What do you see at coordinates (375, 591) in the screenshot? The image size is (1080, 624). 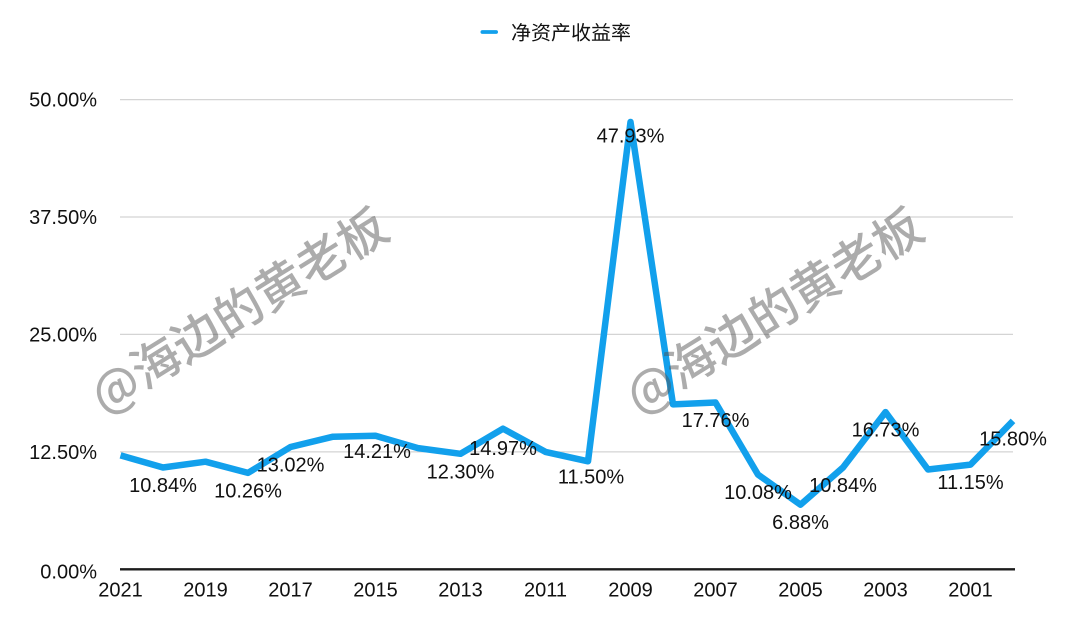 I see `svg-text: 2015` at bounding box center [375, 591].